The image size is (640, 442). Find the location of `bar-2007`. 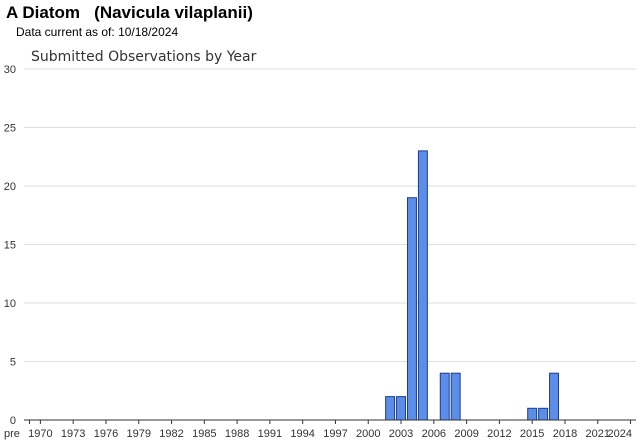

bar-2007 is located at coordinates (444, 396).